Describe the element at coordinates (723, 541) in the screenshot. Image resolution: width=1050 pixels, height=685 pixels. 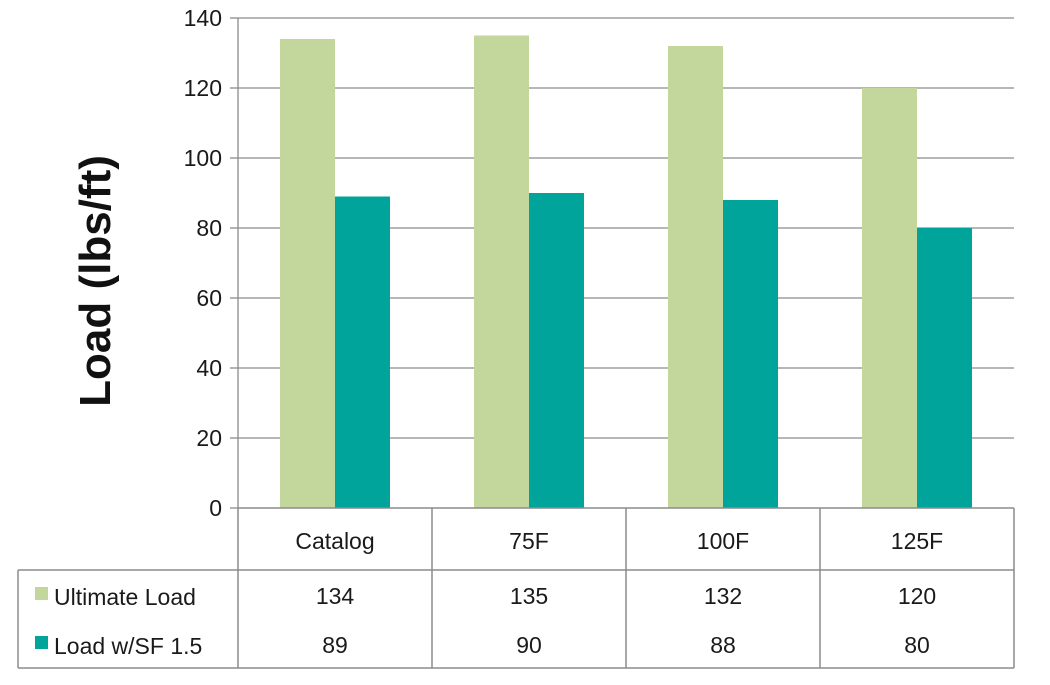
I see `category-label: 100F` at that location.